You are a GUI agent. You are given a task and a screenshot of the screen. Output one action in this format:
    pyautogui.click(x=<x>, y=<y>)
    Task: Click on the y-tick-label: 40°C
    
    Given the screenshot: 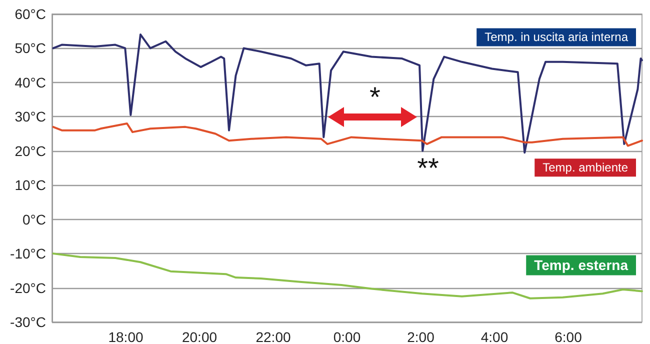 What is the action you would take?
    pyautogui.click(x=30, y=82)
    